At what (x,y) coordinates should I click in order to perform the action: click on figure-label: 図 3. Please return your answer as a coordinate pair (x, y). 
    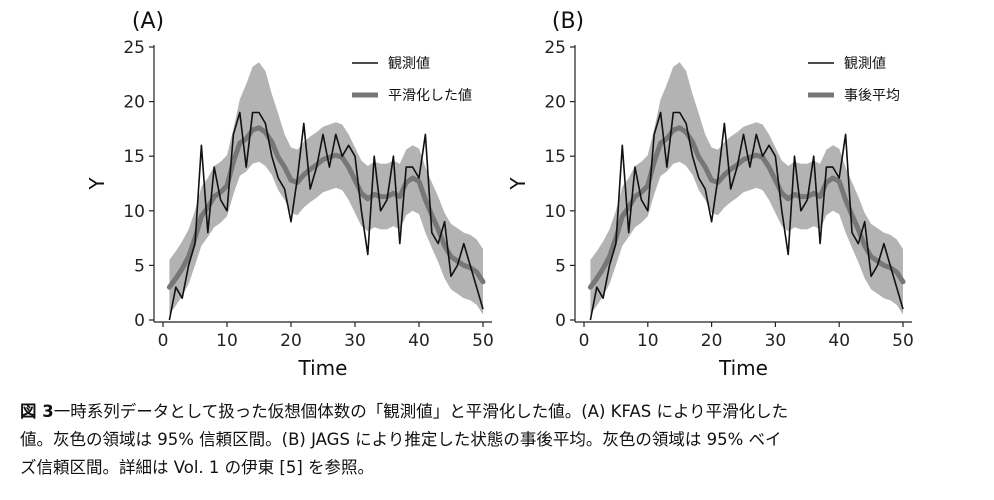
    Looking at the image, I should click on (37, 411).